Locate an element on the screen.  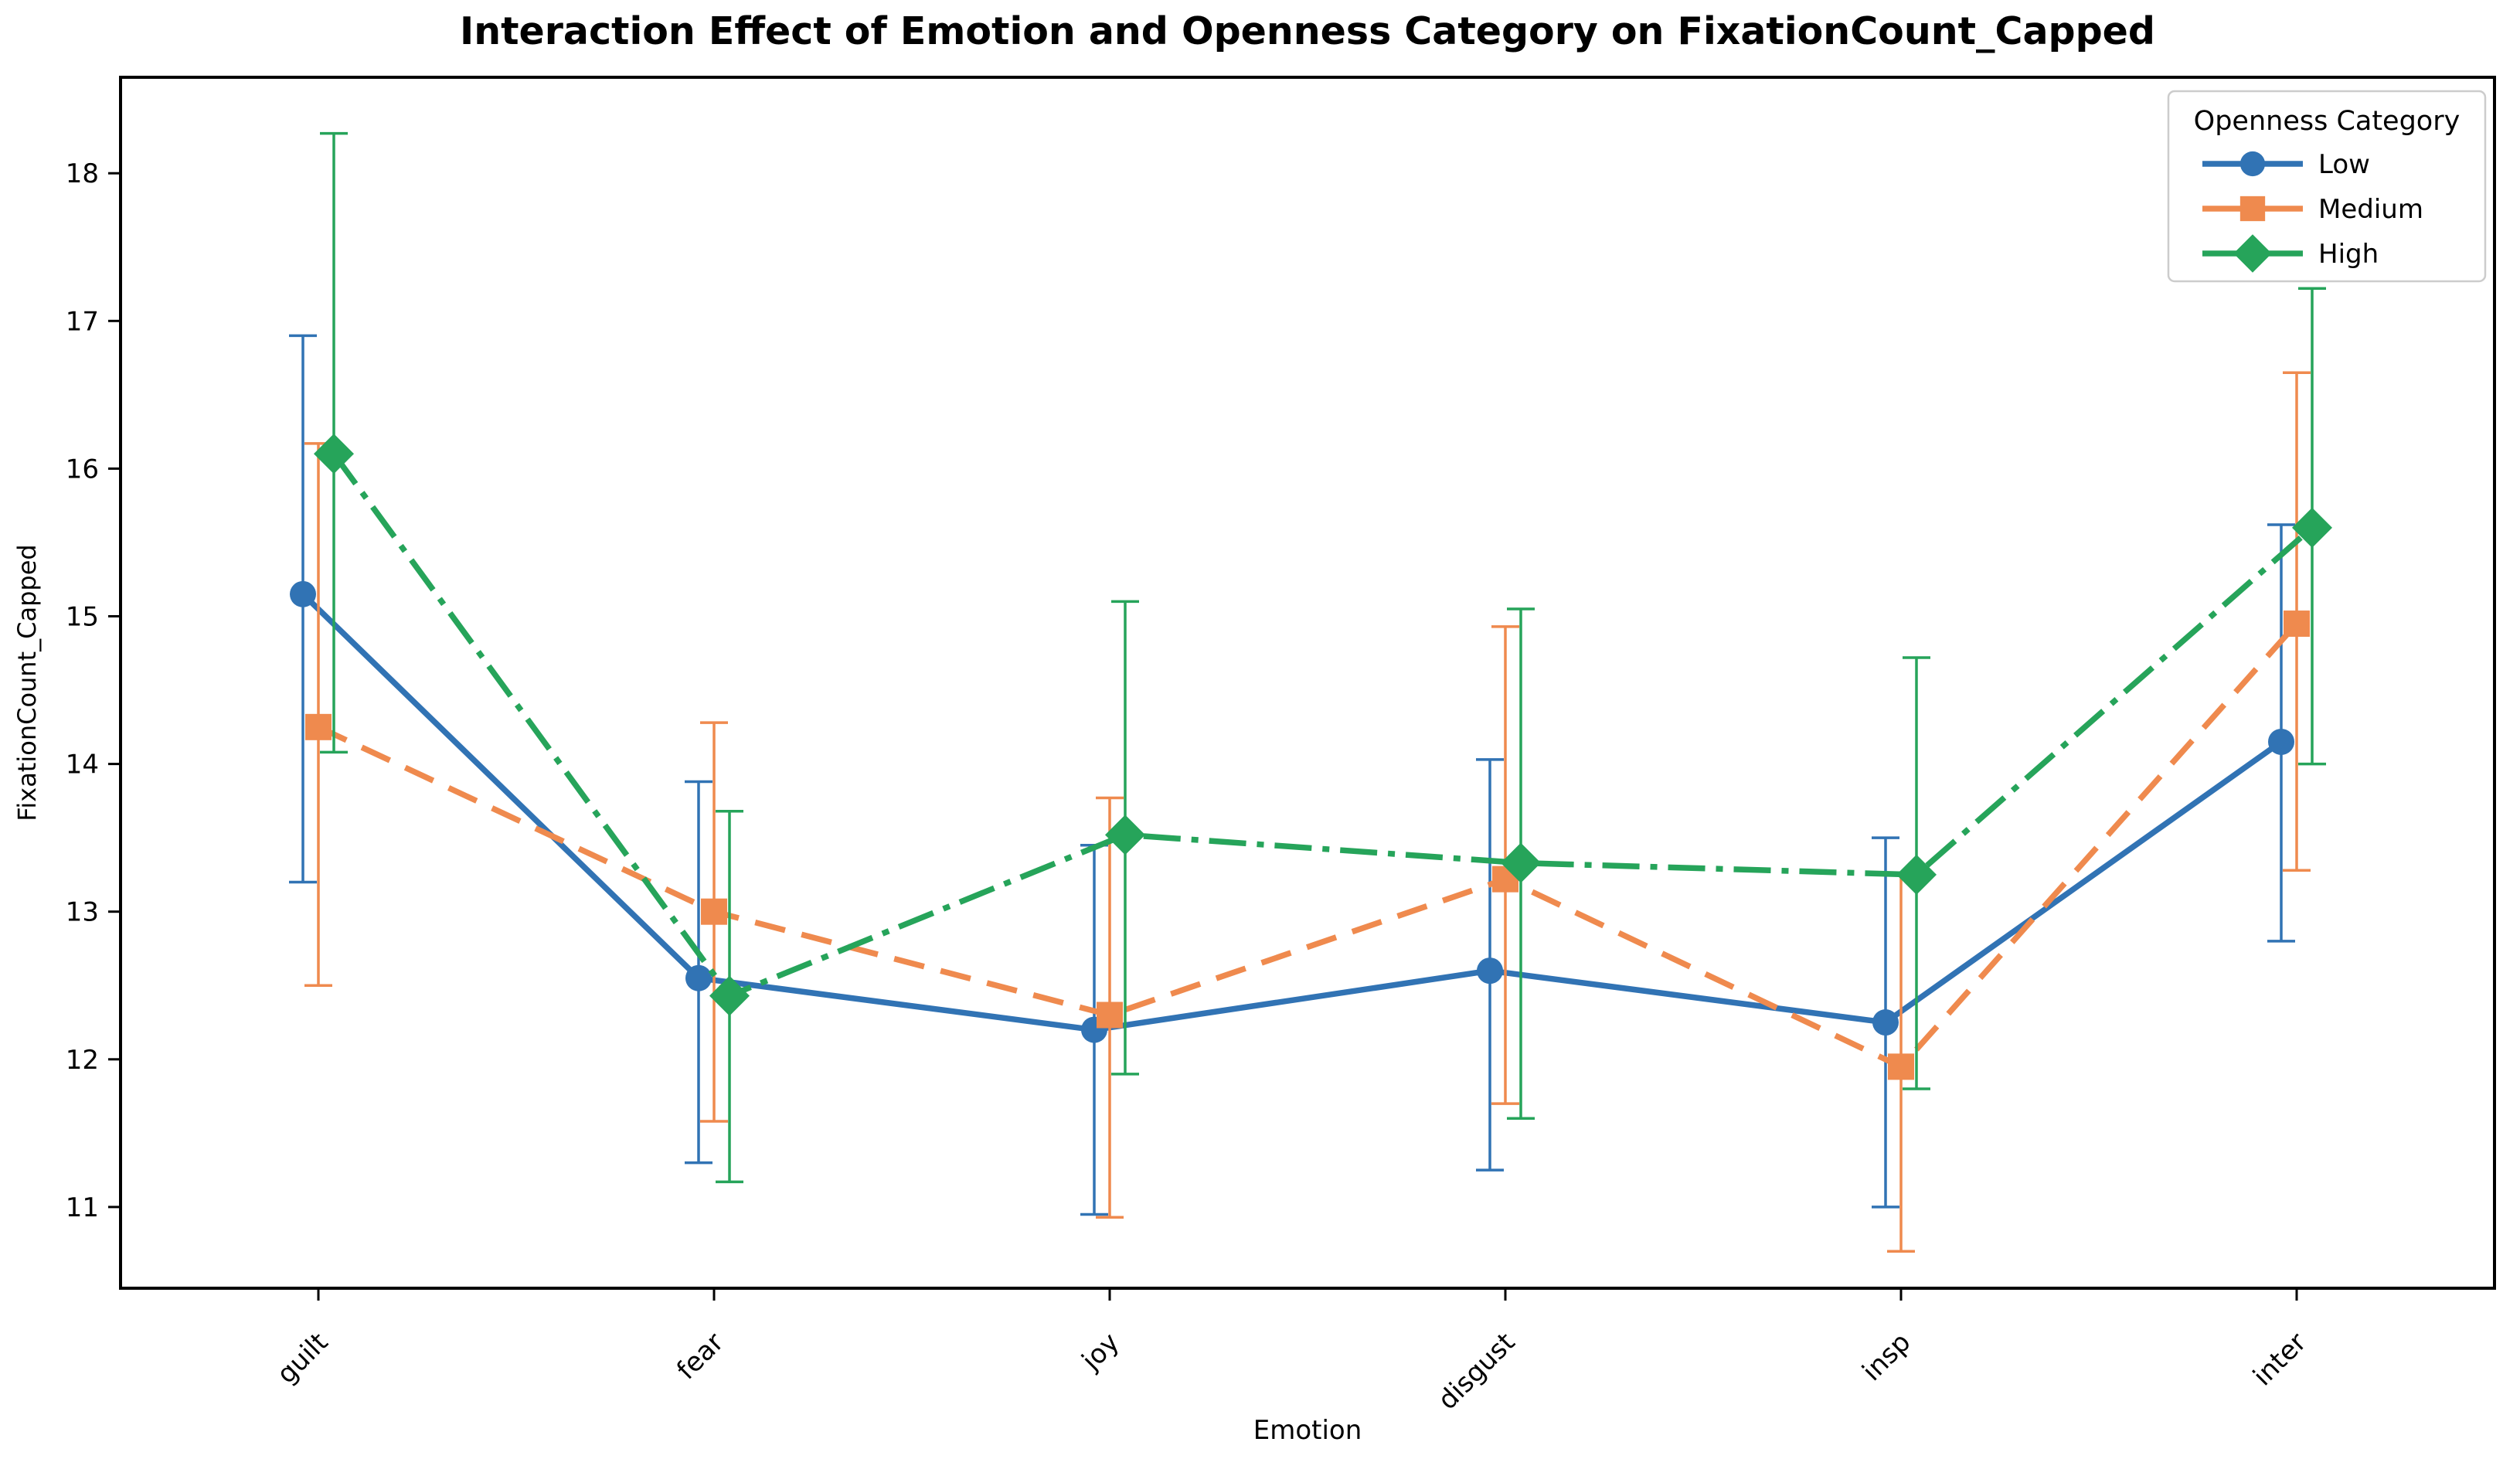
x-tick-label: guilt is located at coordinates (303, 1358).